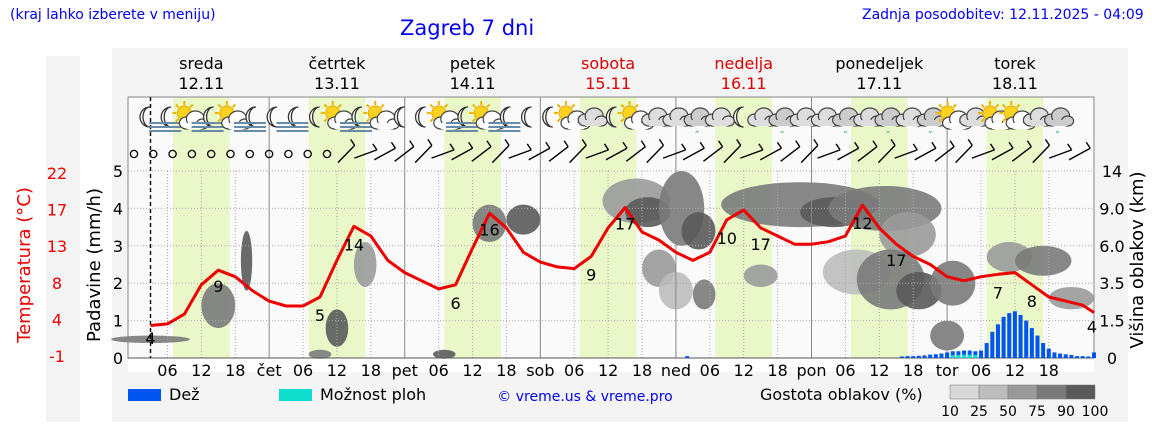  Describe the element at coordinates (811, 370) in the screenshot. I see `x-tick-label: pon` at that location.